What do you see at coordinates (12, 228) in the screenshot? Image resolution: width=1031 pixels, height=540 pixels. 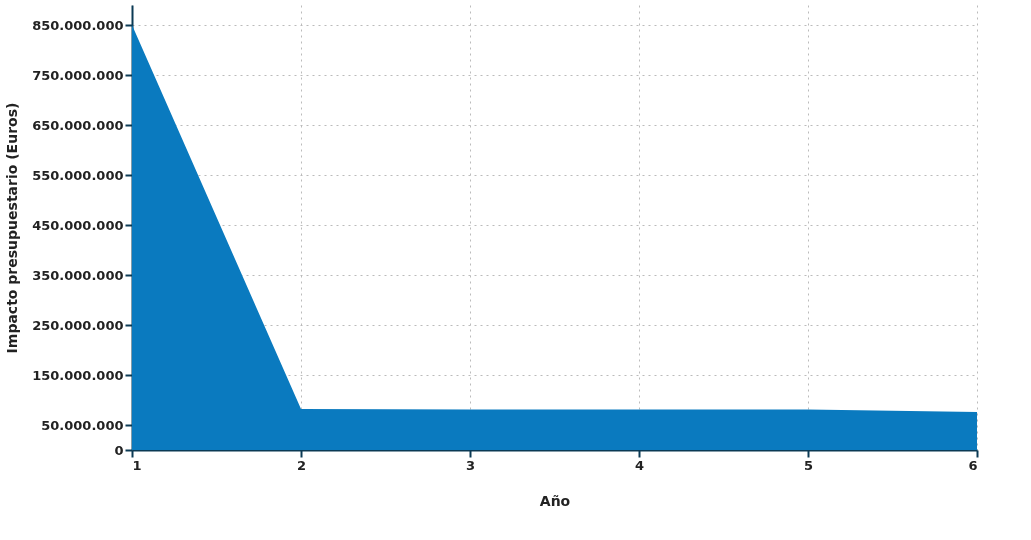 I see `y-axis-title: Impacto presupuestario (Euros)` at bounding box center [12, 228].